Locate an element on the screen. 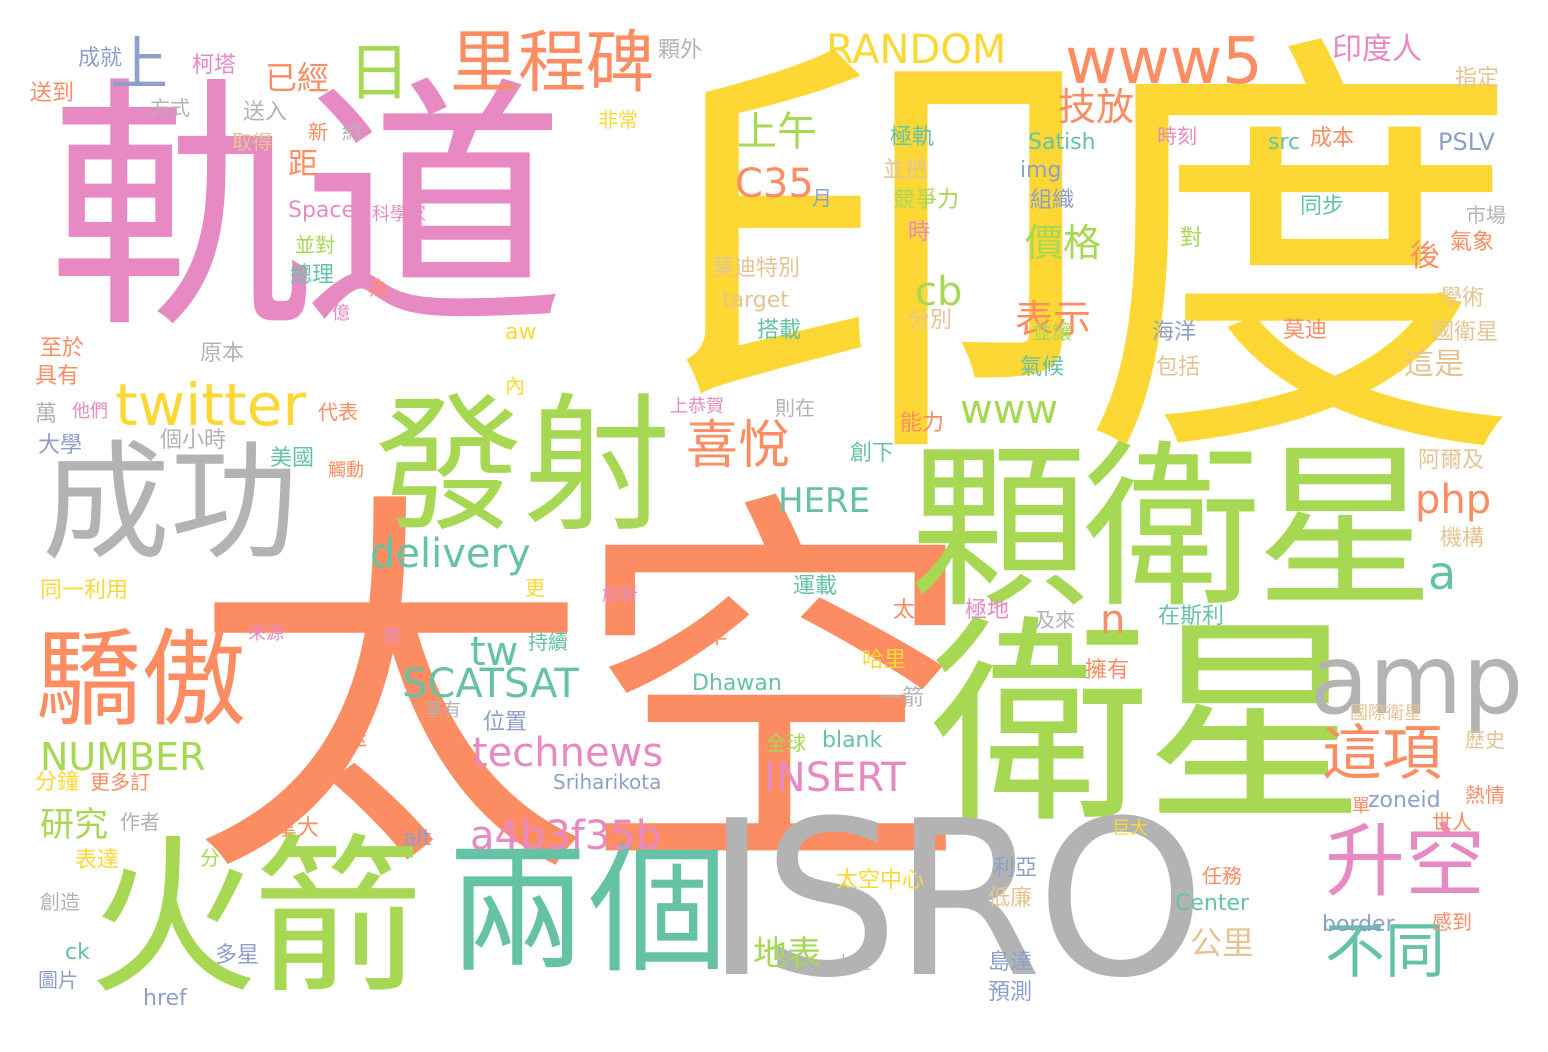  cloud-word: NUMBER is located at coordinates (123, 757).